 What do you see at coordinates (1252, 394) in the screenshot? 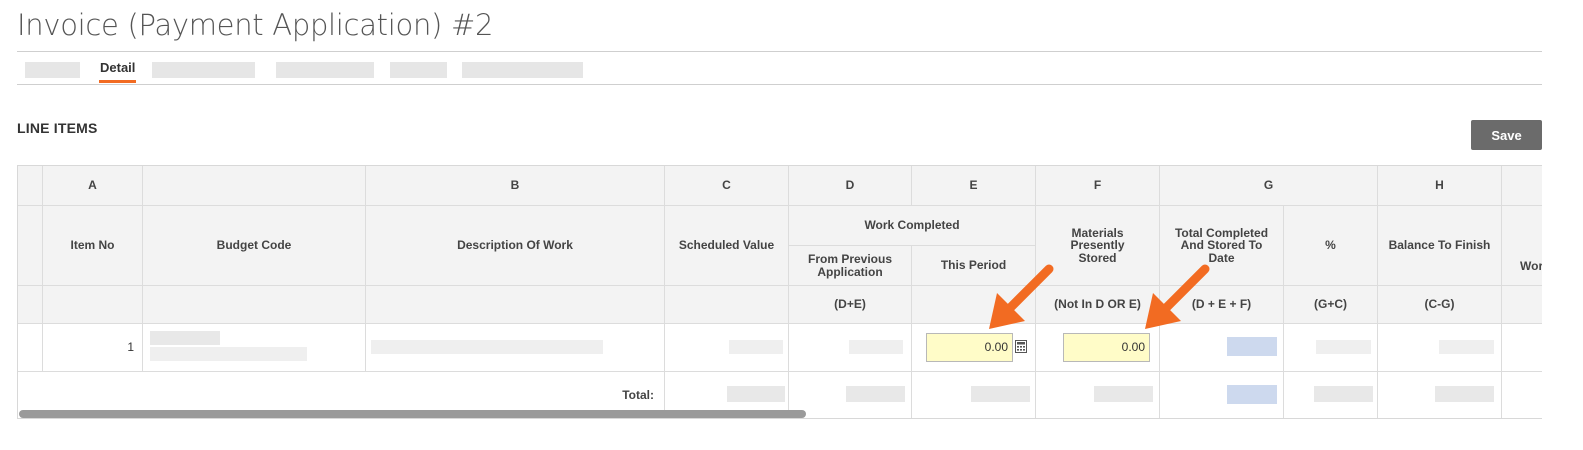
I see `total-completed-sum-redacted` at bounding box center [1252, 394].